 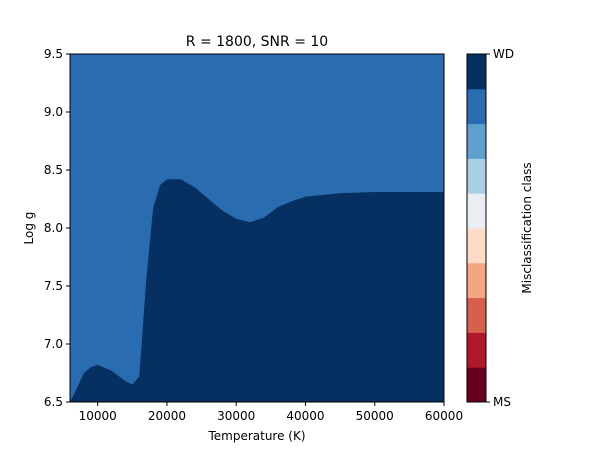 What do you see at coordinates (53, 112) in the screenshot?
I see `y-tick-label: 9.0` at bounding box center [53, 112].